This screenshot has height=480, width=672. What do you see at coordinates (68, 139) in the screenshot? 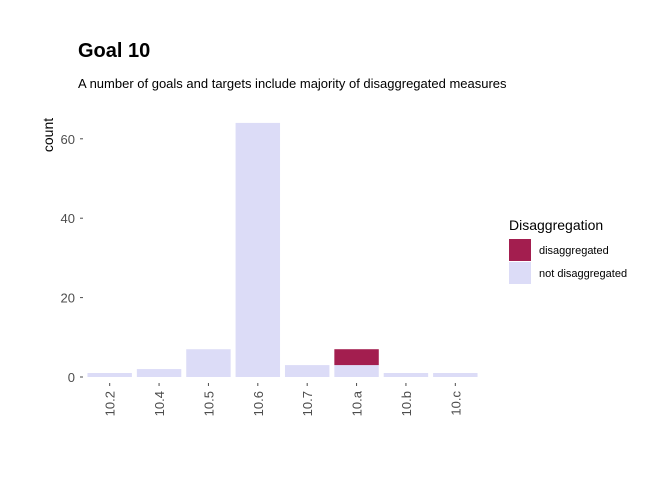
I see `y-tick-label: 60` at bounding box center [68, 139].